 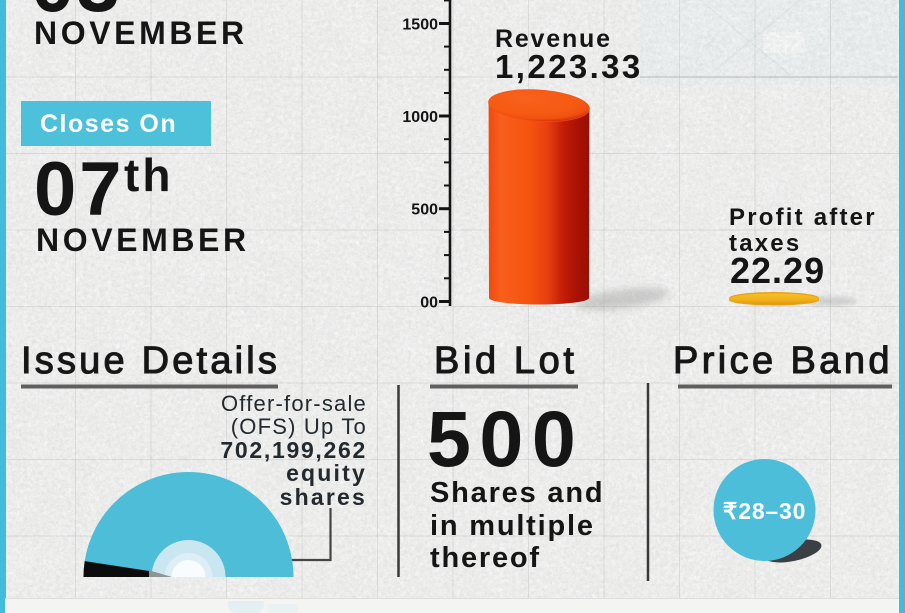 What do you see at coordinates (420, 24) in the screenshot?
I see `svg-text: 1500` at bounding box center [420, 24].